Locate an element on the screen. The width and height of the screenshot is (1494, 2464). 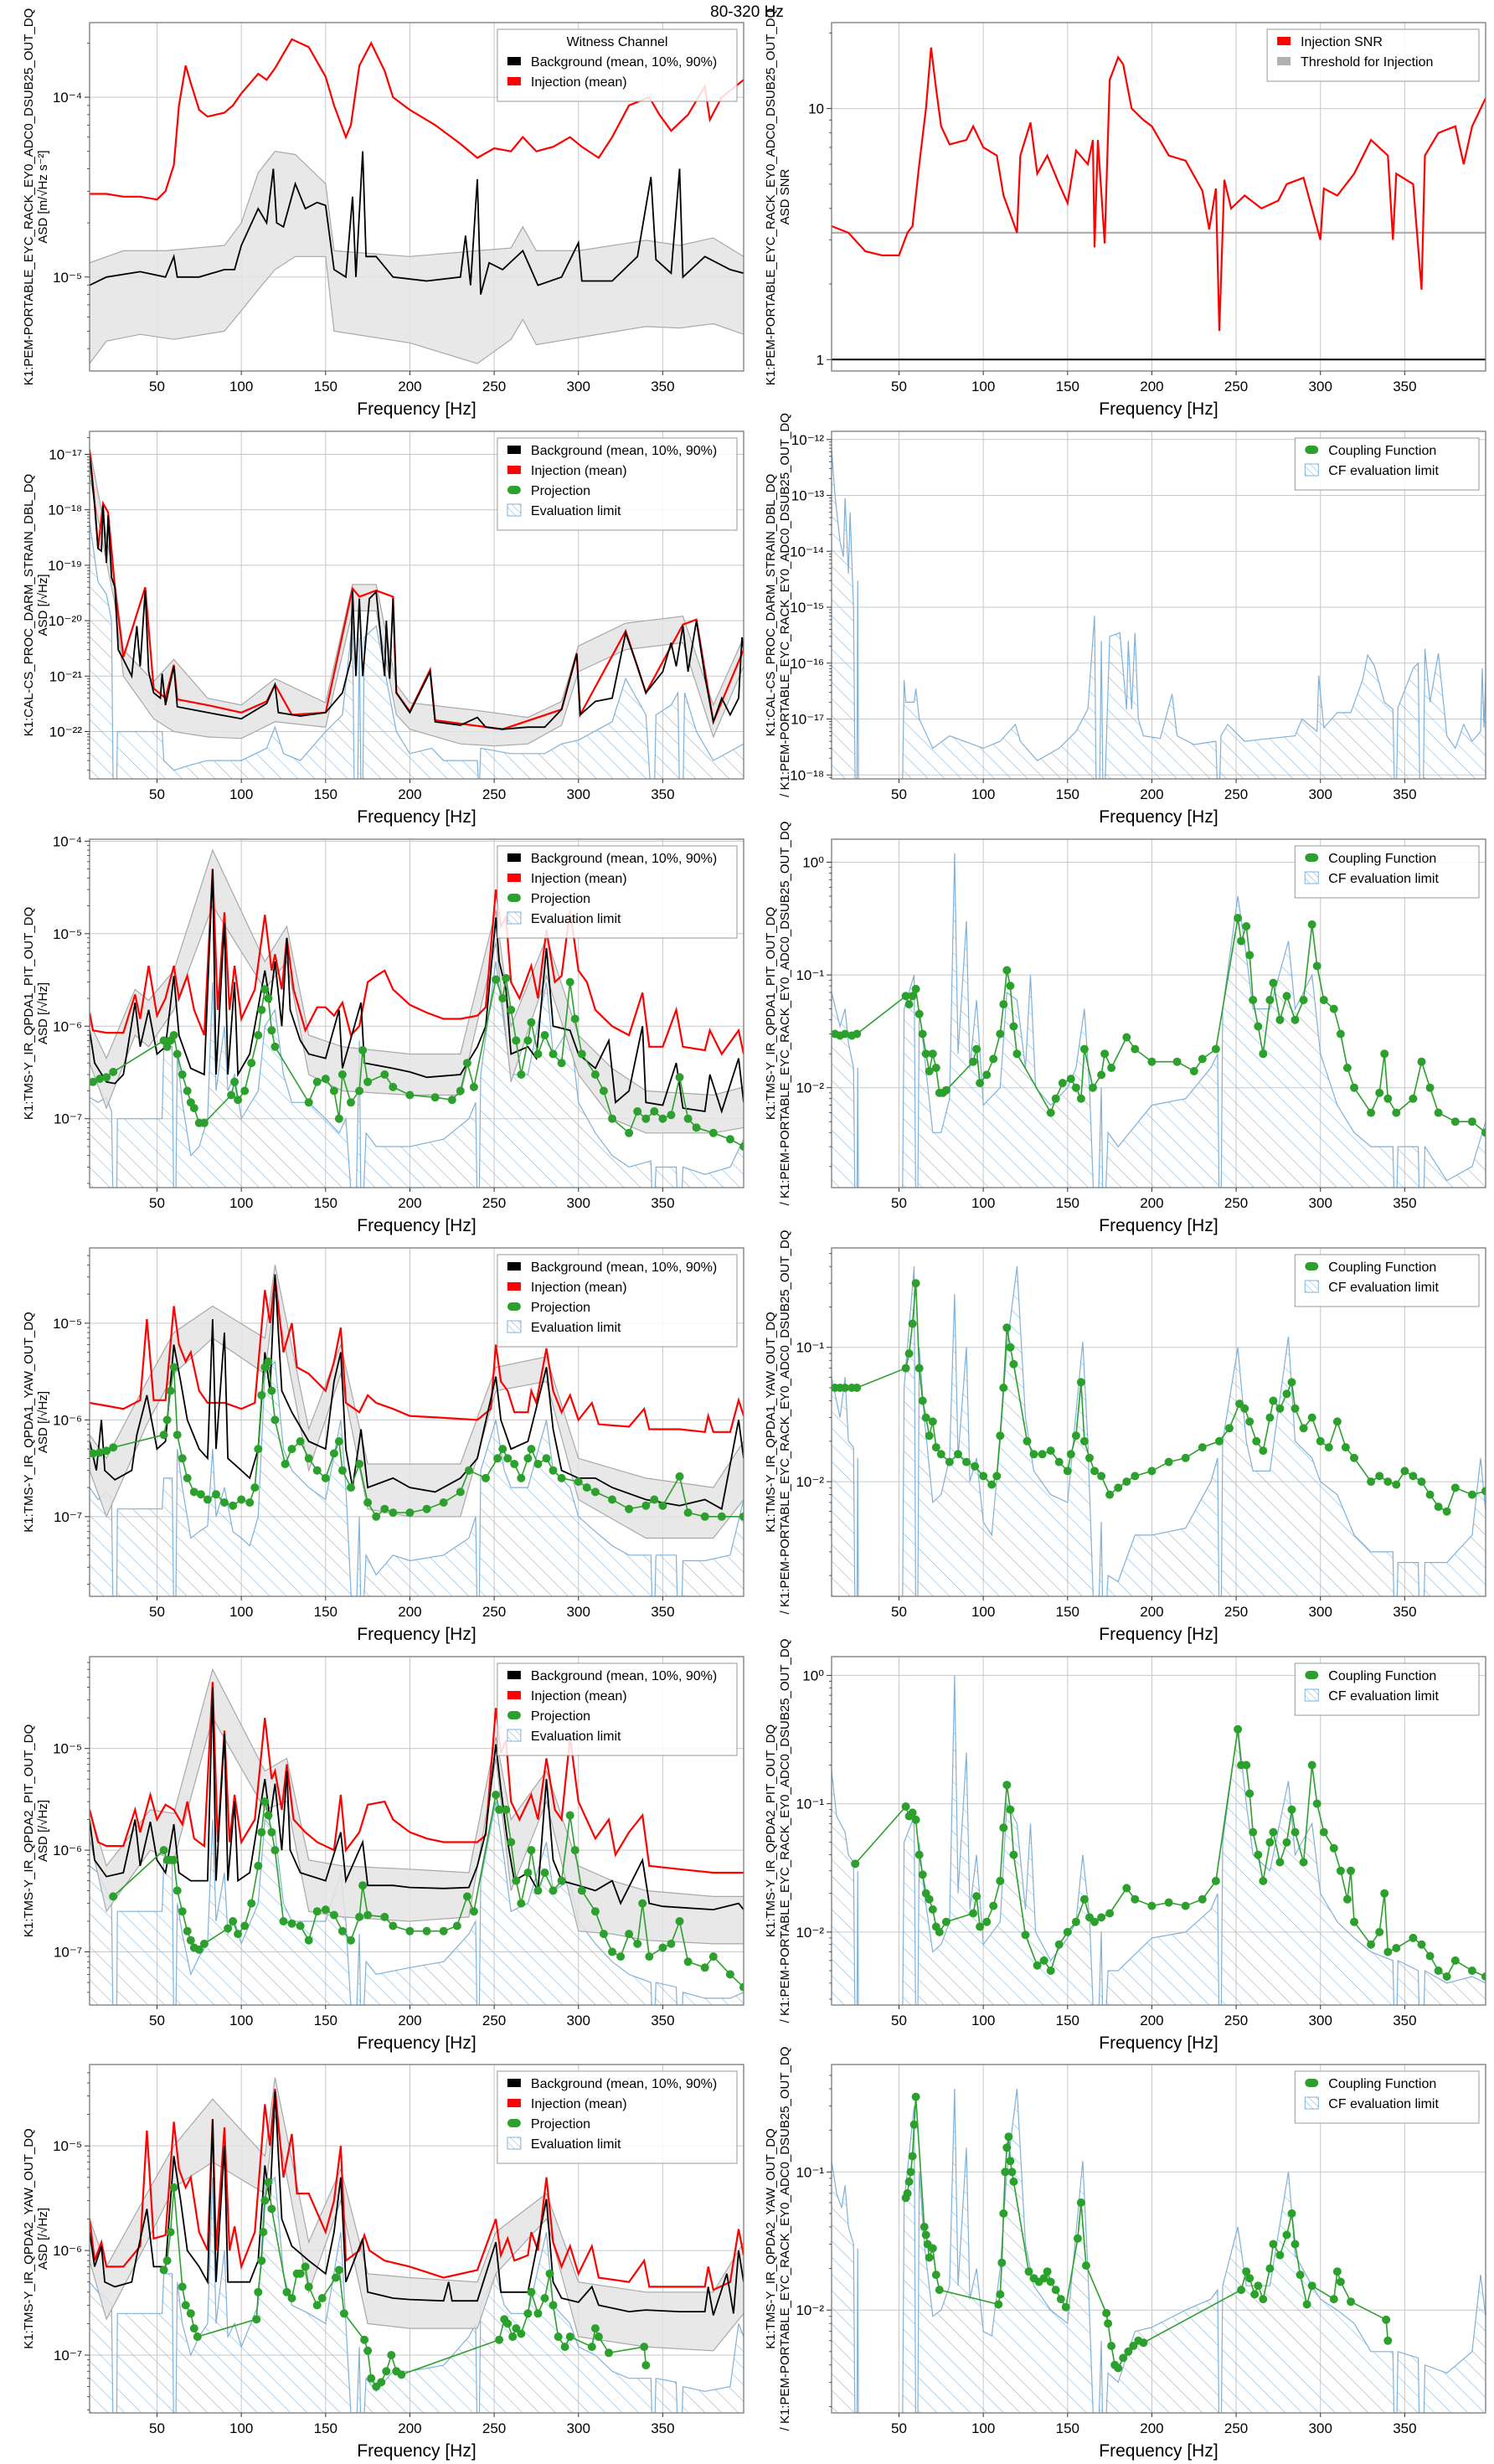
x-tick-label: 100 is located at coordinates (241, 1203).